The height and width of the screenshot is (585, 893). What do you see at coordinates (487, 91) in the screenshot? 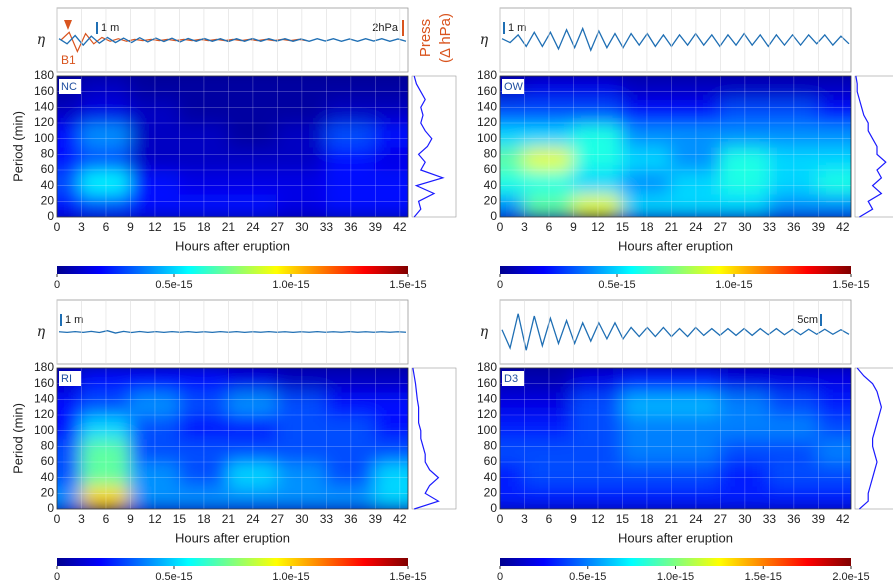
I see `y-tick-label: 160` at bounding box center [487, 91].